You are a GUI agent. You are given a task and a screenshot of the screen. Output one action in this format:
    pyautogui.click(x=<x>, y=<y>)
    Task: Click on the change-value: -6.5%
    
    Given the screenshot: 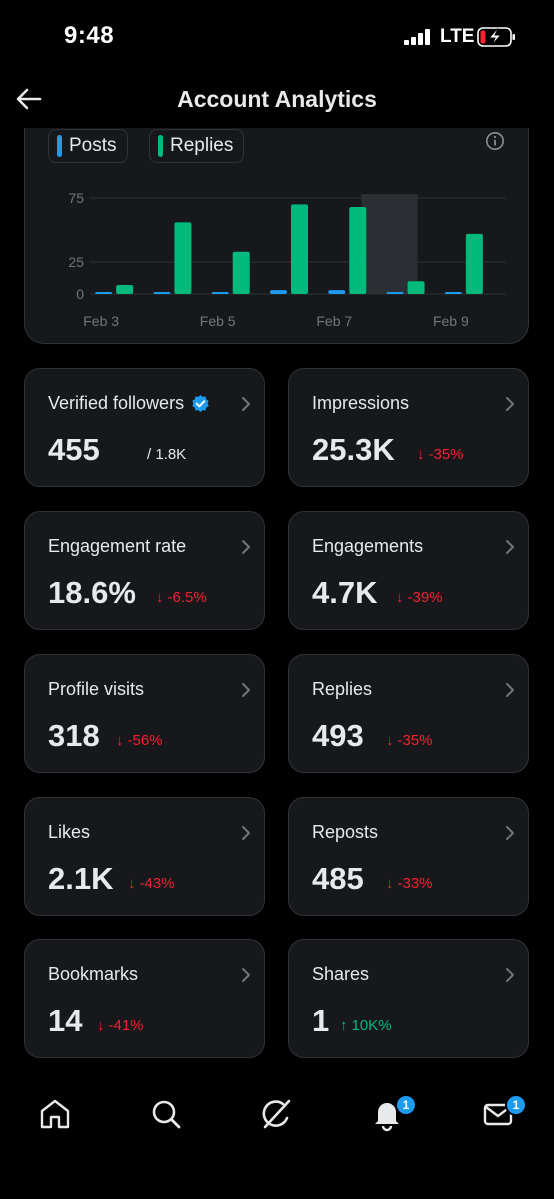 What is the action you would take?
    pyautogui.click(x=187, y=597)
    